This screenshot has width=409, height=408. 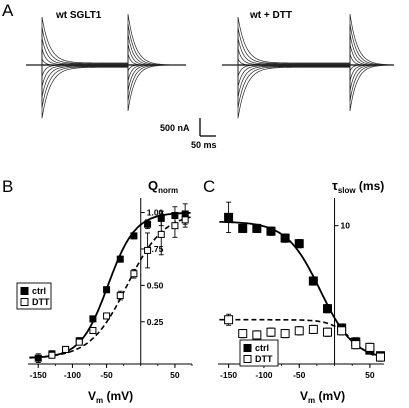 What do you see at coordinates (204, 145) in the screenshot?
I see `scale-time-label: 50 ms` at bounding box center [204, 145].